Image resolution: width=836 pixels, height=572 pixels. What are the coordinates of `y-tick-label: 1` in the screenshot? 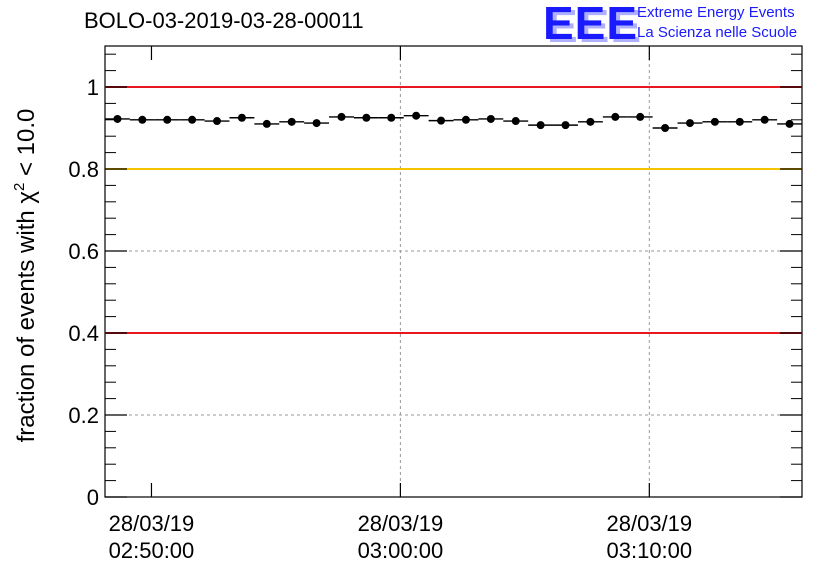 It's located at (93, 87).